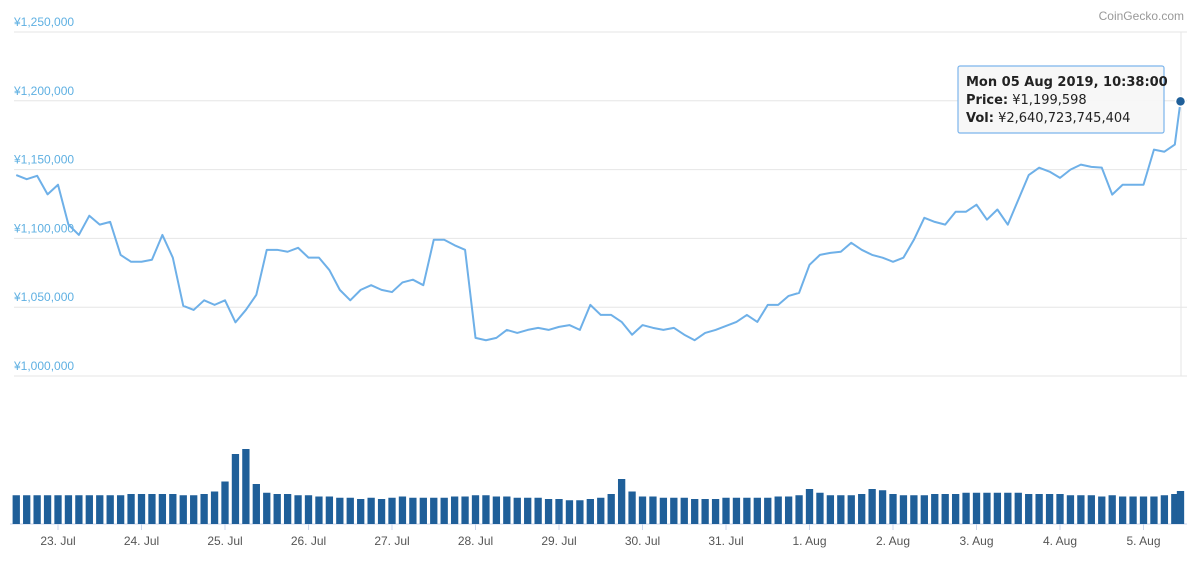 The image size is (1200, 562). I want to click on tooltip-price-value: ¥1,199,598, so click(1049, 100).